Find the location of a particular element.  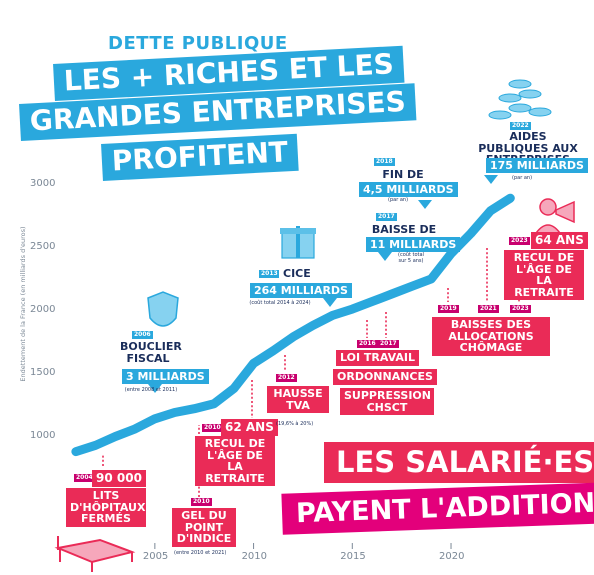

event-title: LITS D'HÔPITAUX FERMÉS is located at coordinates (106, 507).